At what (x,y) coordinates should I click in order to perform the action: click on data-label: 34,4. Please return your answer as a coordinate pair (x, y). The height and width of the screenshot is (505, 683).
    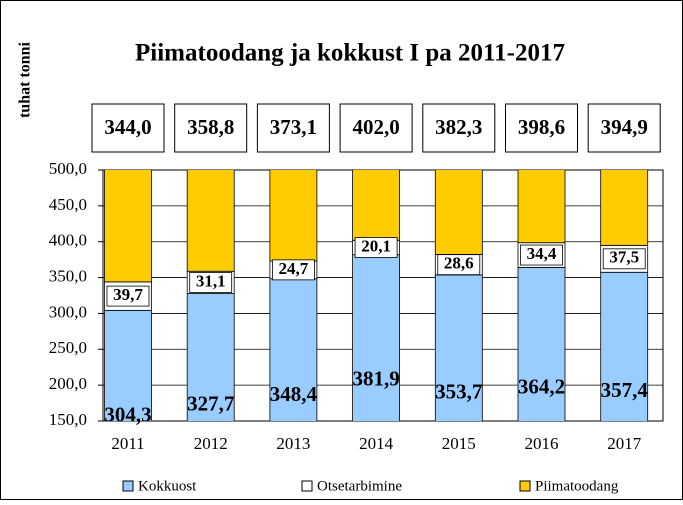
    Looking at the image, I should click on (542, 253).